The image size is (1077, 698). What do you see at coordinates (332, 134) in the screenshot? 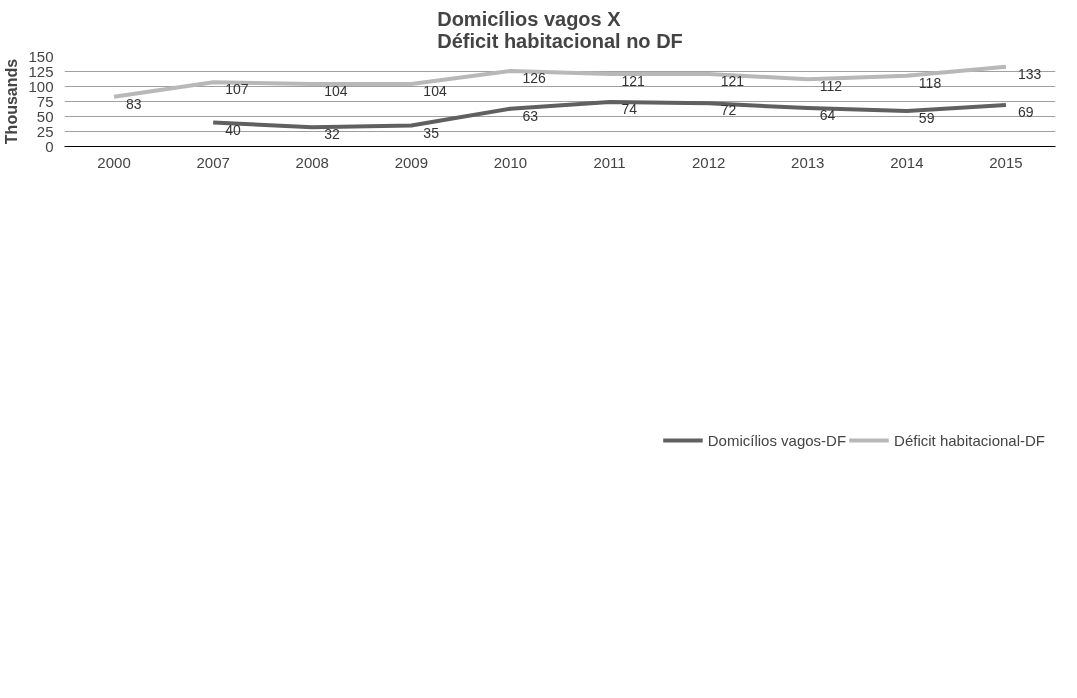
I see `data-label: 32` at bounding box center [332, 134].